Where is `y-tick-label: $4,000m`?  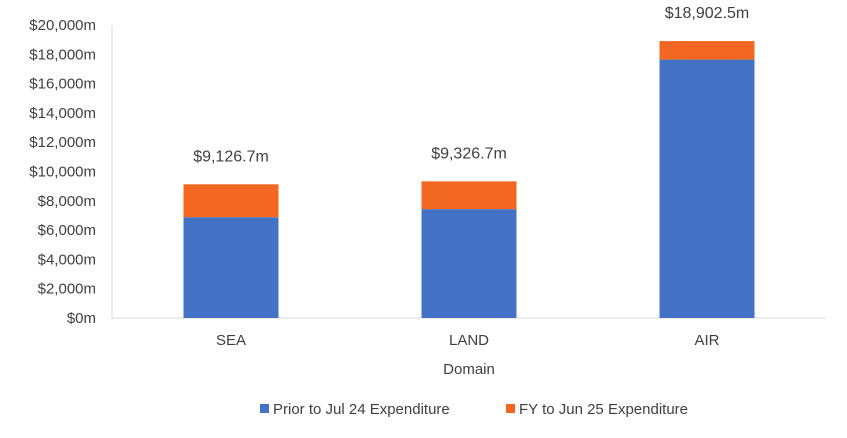
y-tick-label: $4,000m is located at coordinates (67, 259).